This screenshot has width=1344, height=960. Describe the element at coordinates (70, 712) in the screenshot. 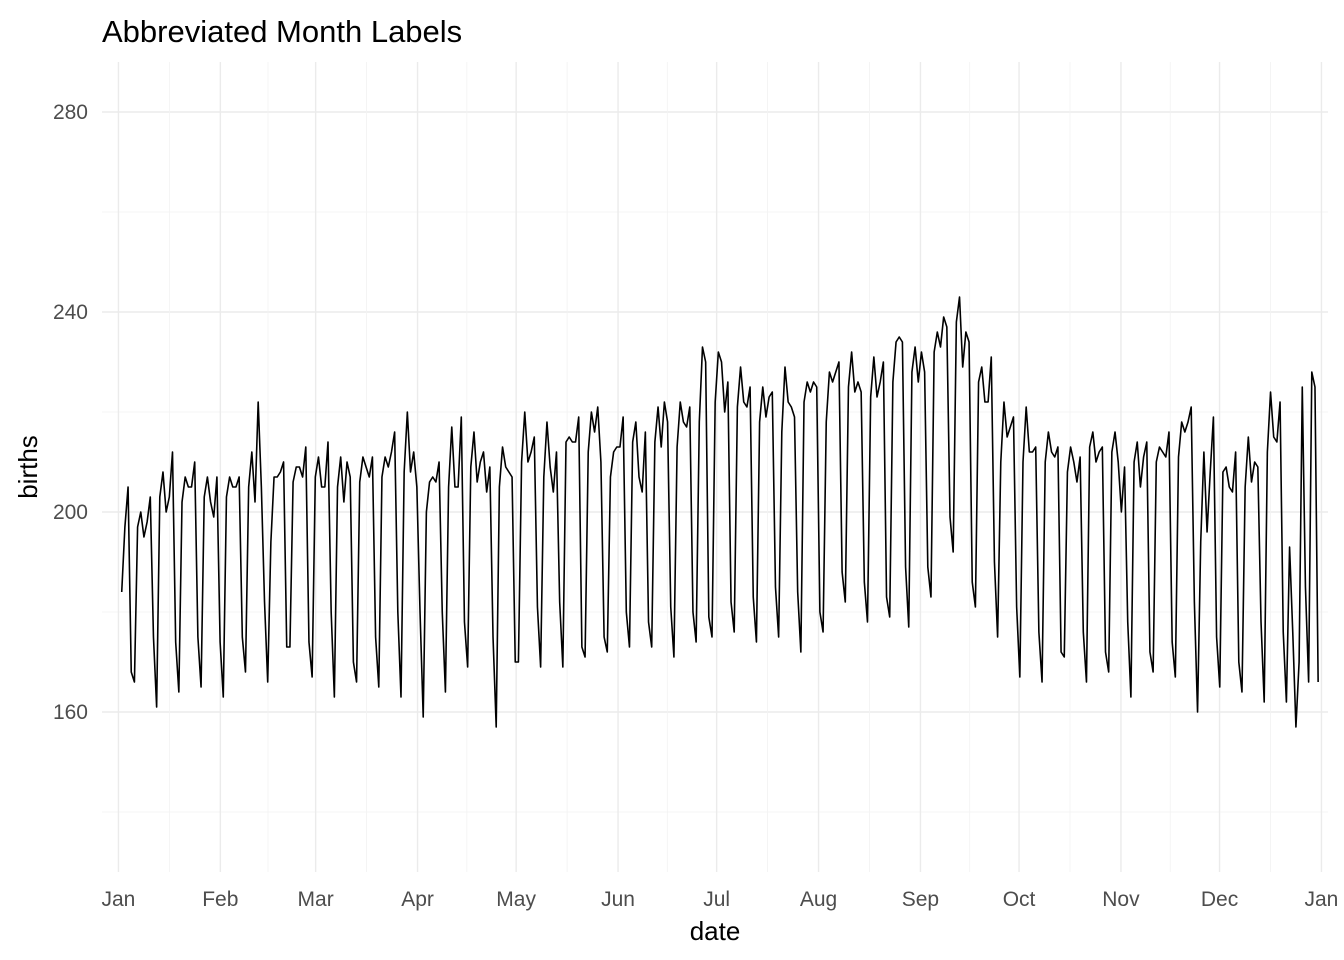

I see `y-tick-label: 160` at that location.